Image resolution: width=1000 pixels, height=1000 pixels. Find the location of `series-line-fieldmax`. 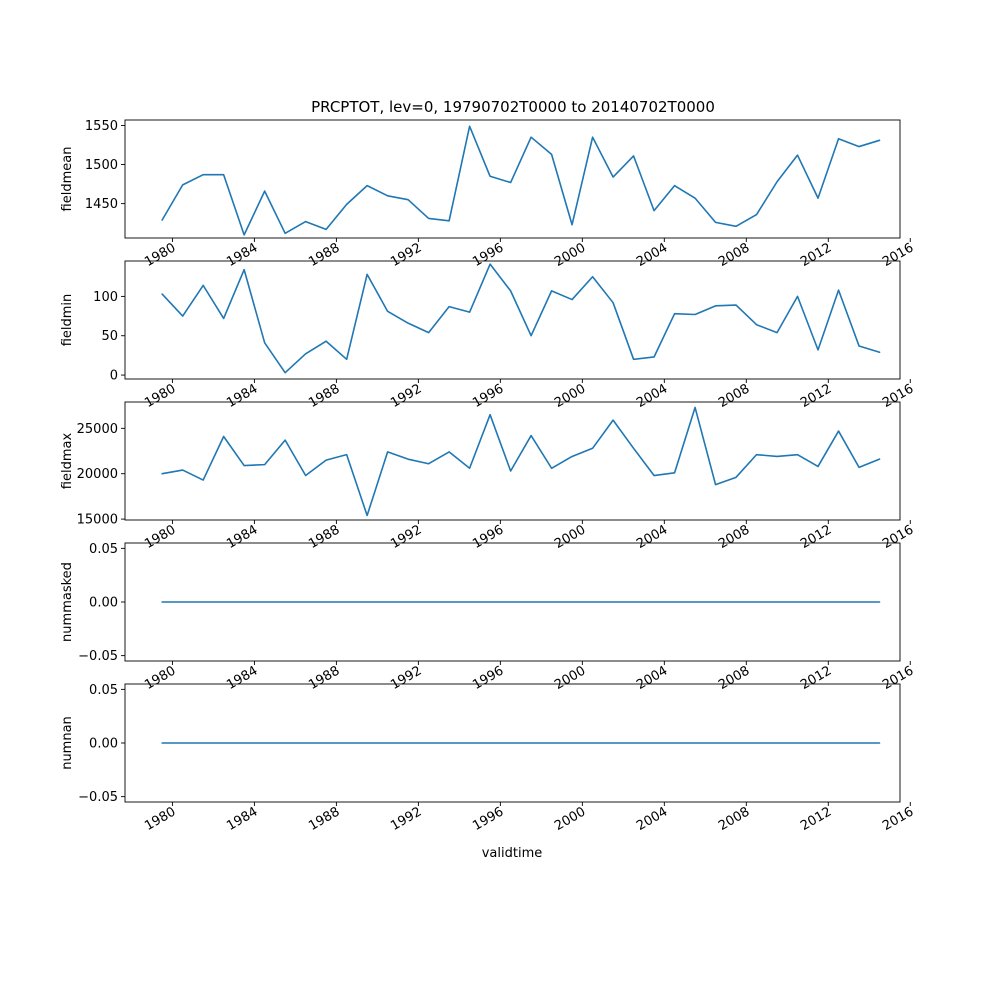

series-line-fieldmax is located at coordinates (521, 461).